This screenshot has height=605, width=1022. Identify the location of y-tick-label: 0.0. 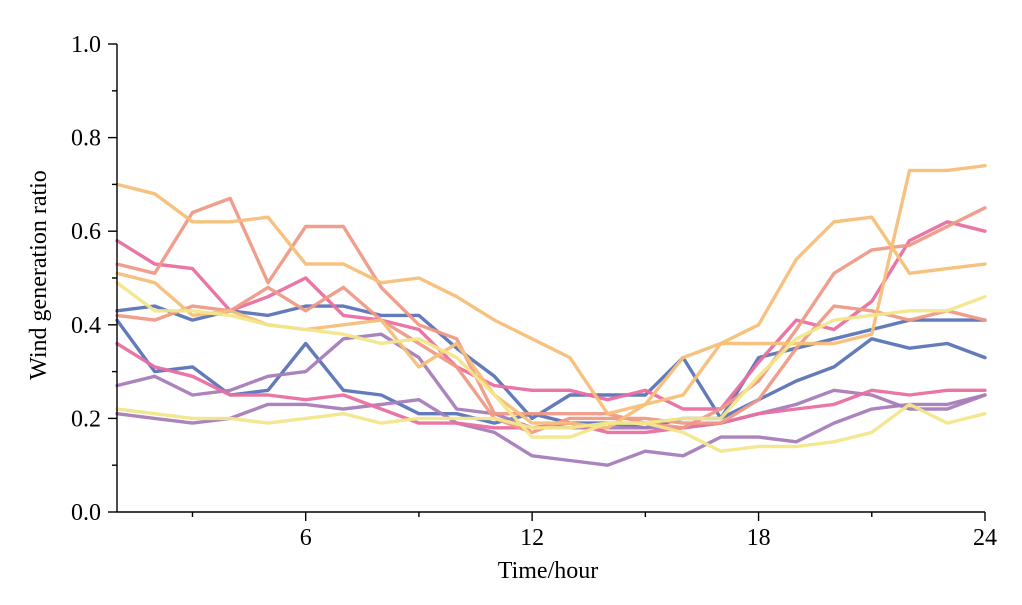
(86, 513).